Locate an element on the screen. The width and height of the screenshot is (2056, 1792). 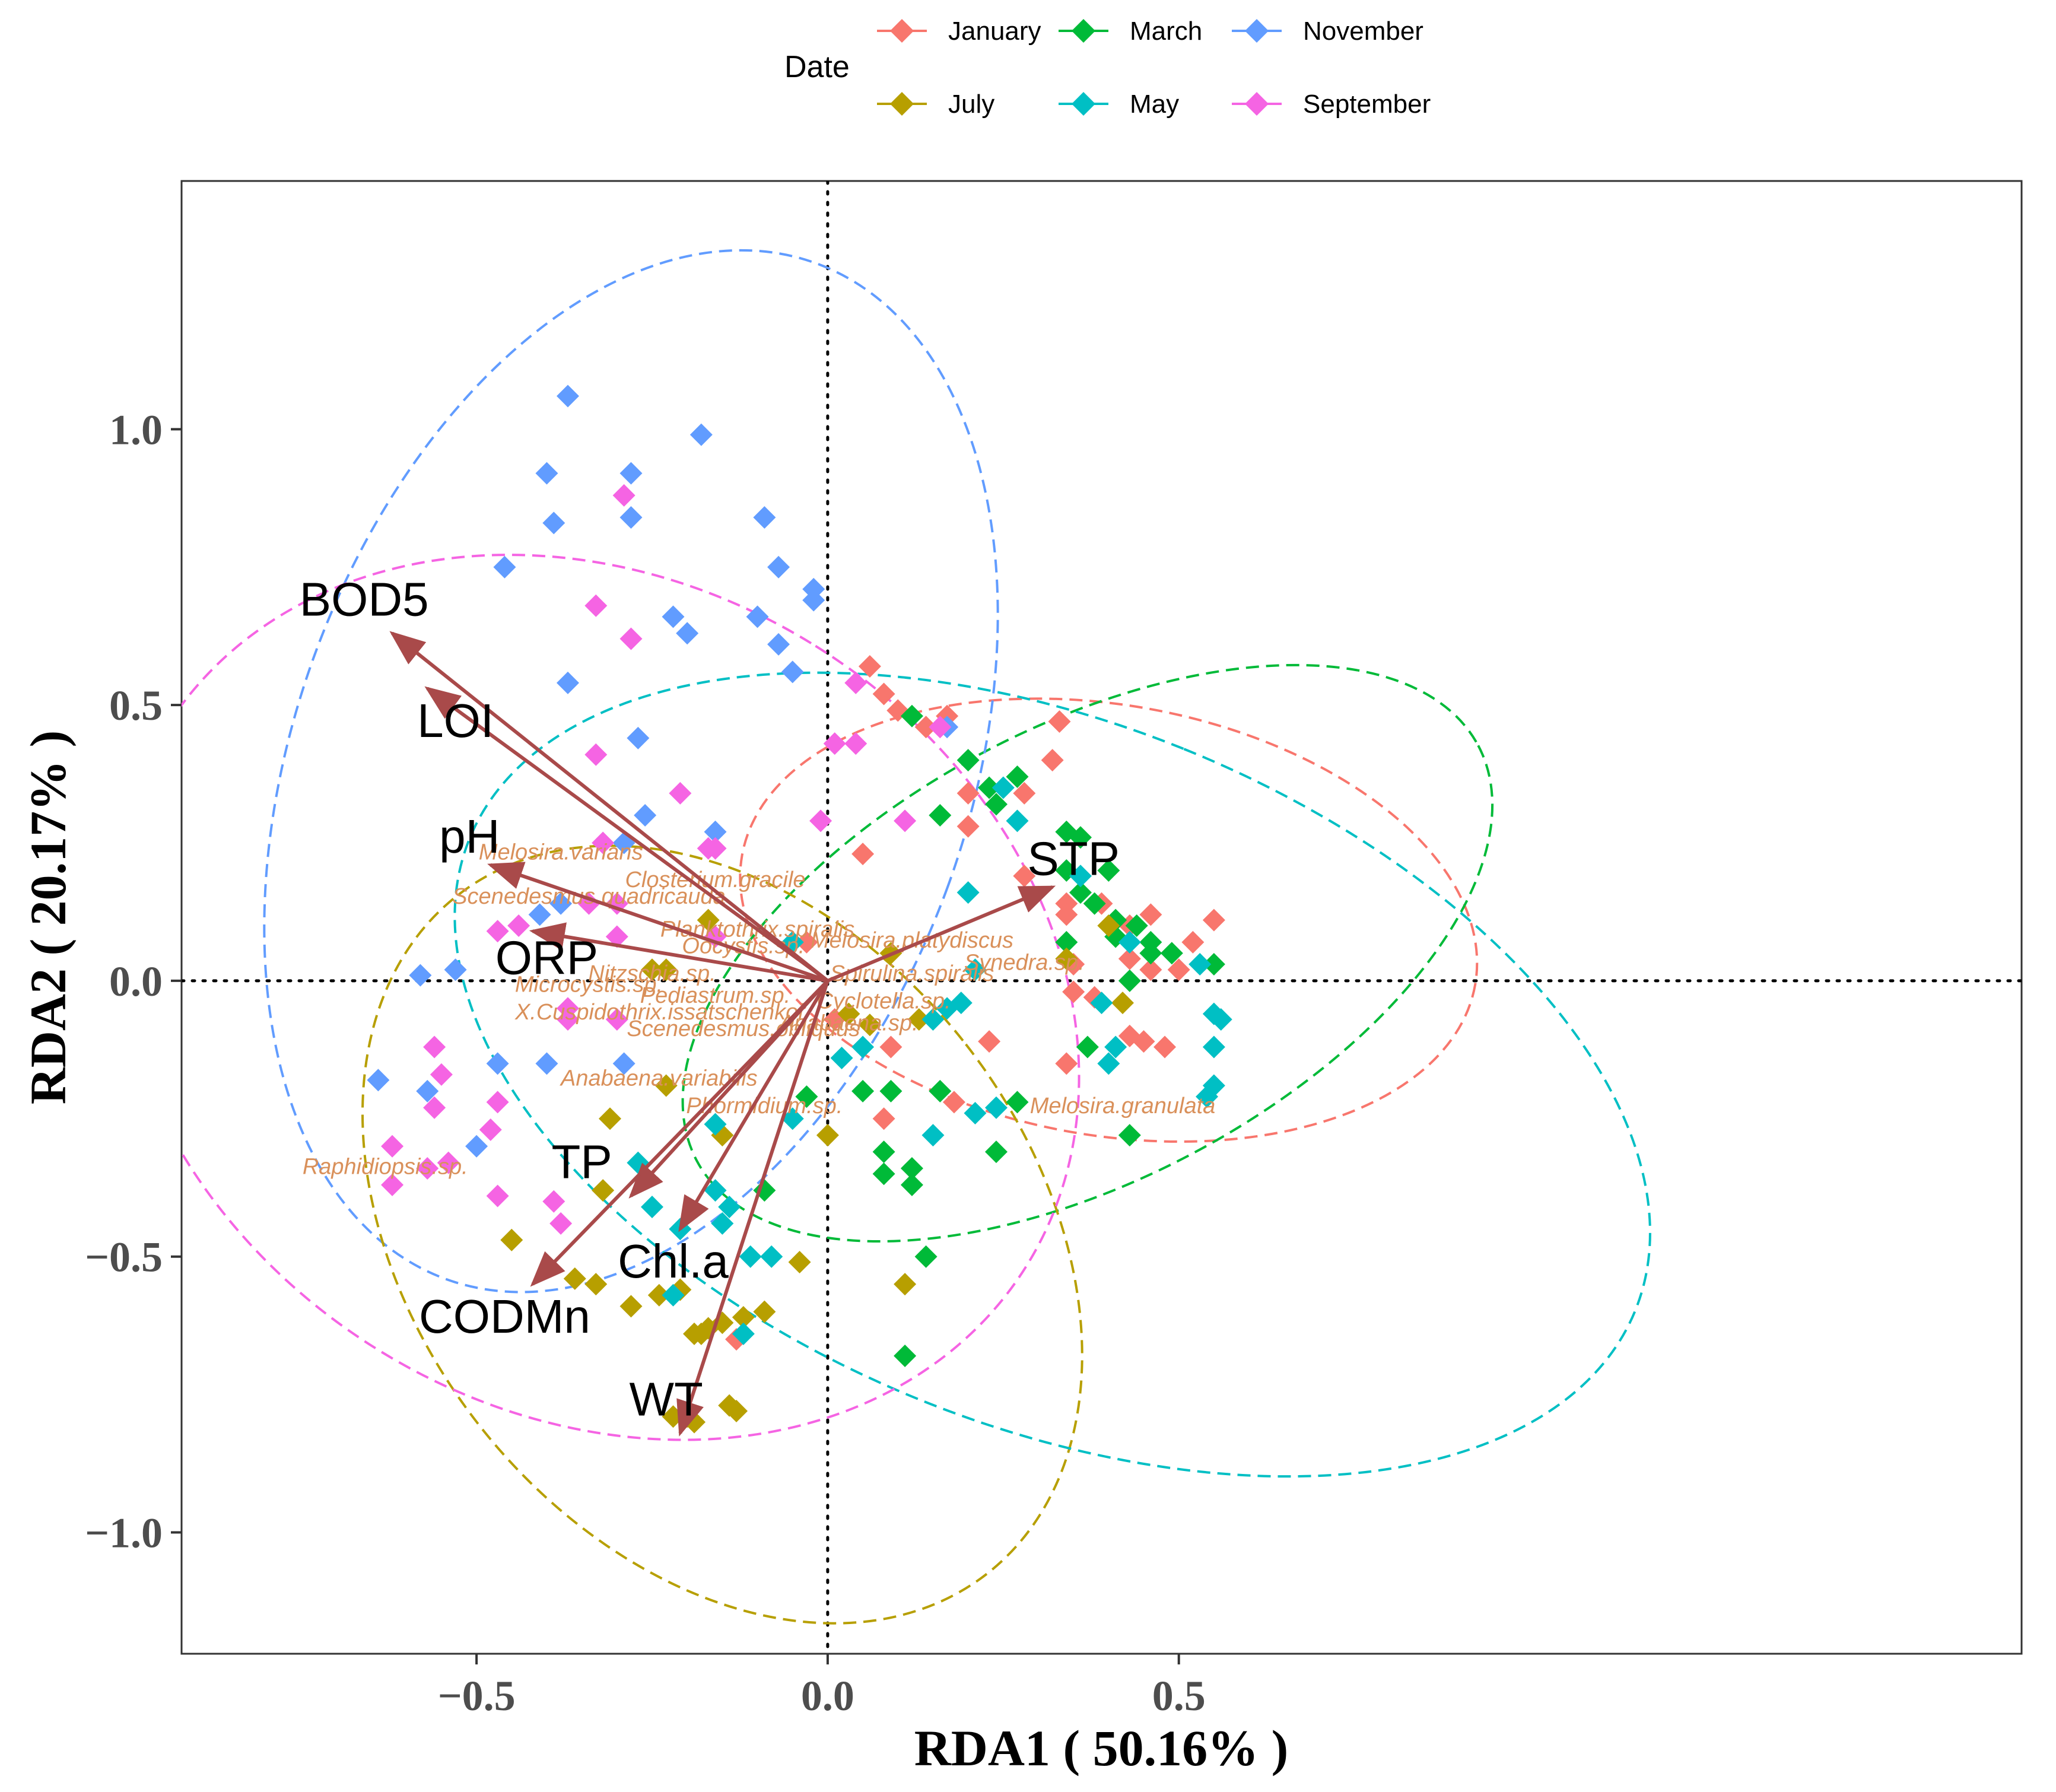
species-label-melosira-platydiscus: Melosira.platydiscus is located at coordinates (912, 941).